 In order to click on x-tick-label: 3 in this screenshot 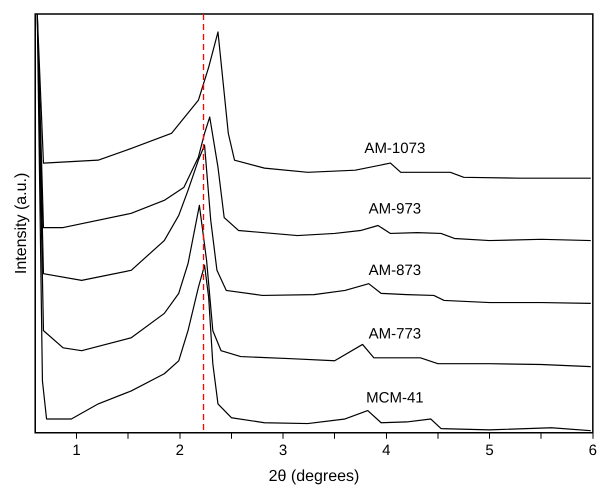, I will do `click(283, 450)`.